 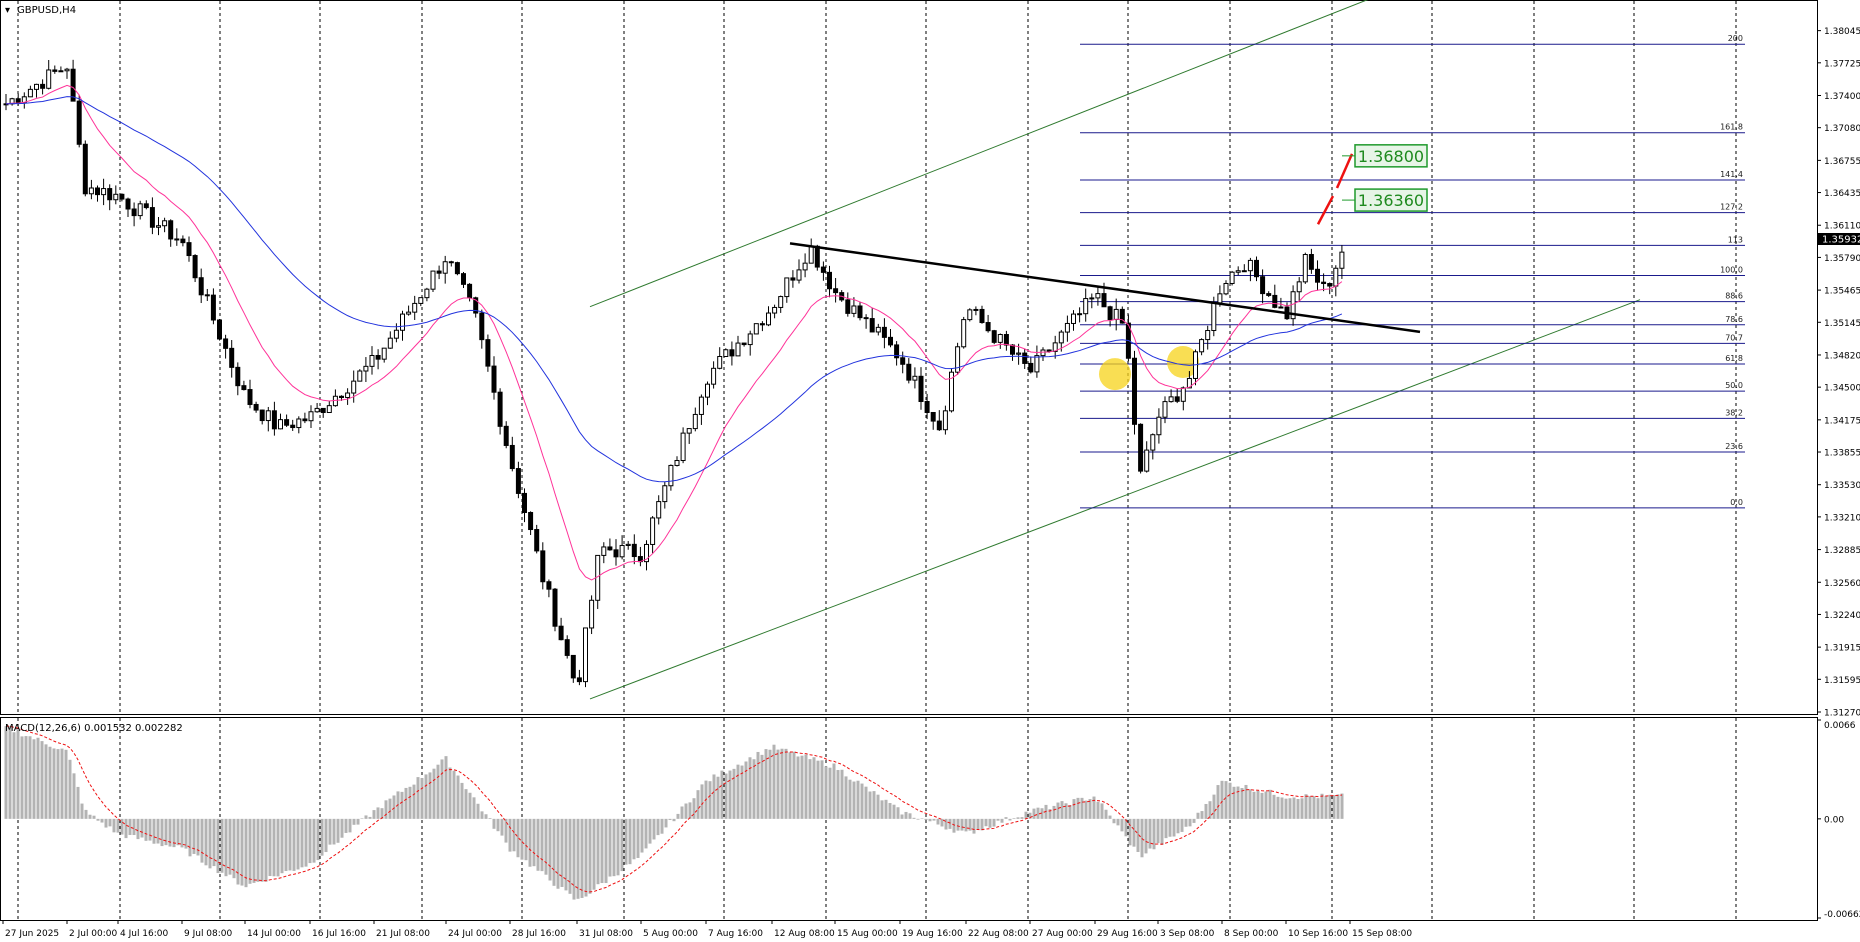 I want to click on price-tick-label: 1.36755, so click(x=1842, y=162).